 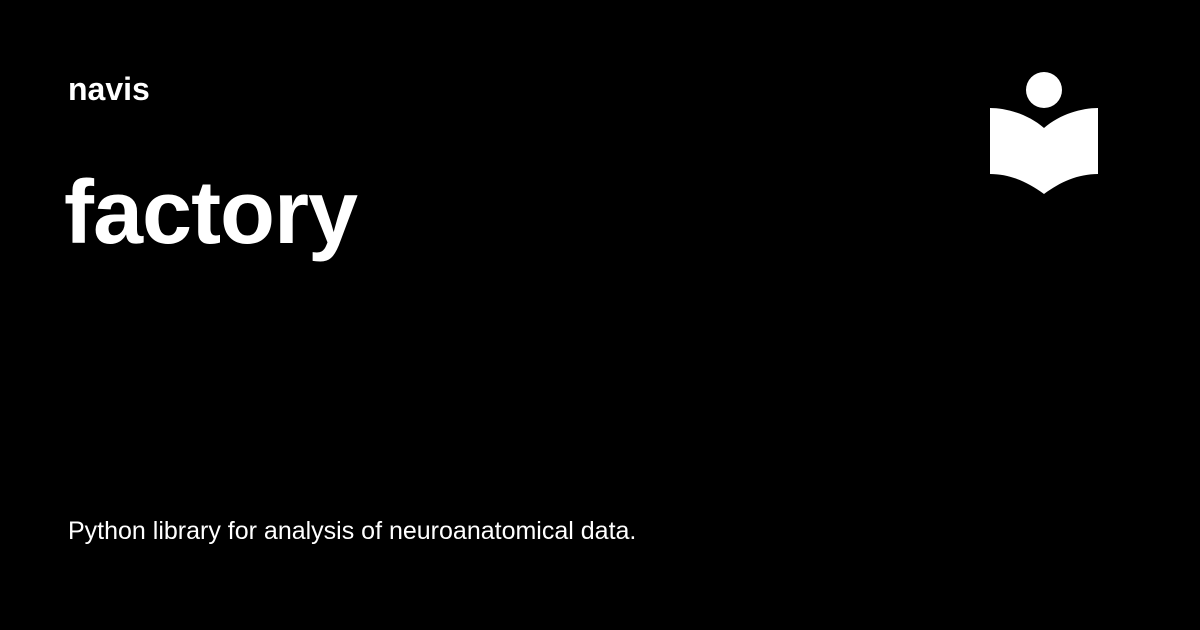 I want to click on reader-book-icon, so click(x=1044, y=134).